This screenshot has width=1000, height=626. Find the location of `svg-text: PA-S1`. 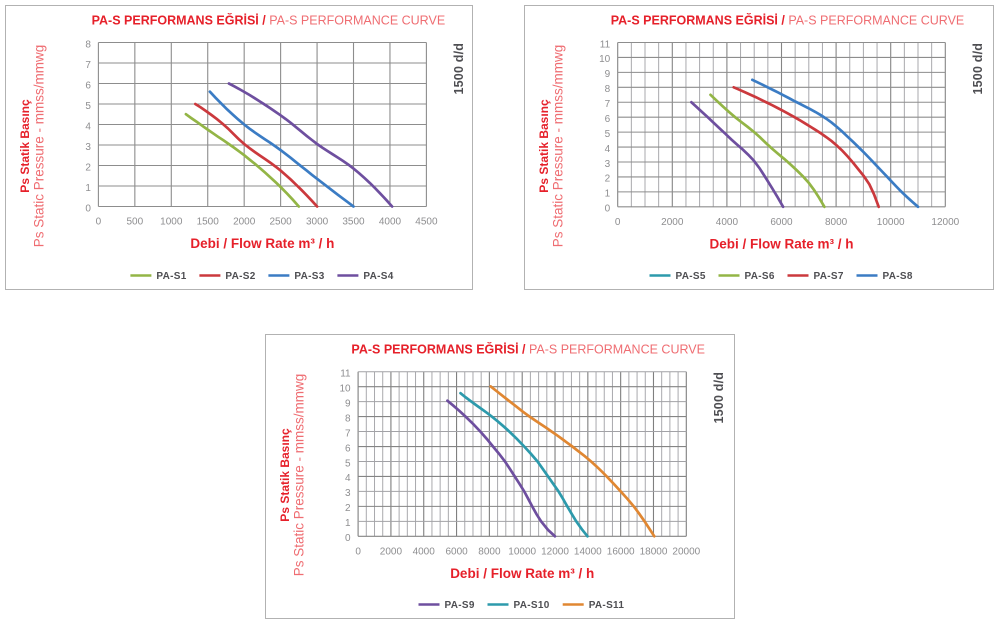

svg-text: PA-S1 is located at coordinates (171, 276).